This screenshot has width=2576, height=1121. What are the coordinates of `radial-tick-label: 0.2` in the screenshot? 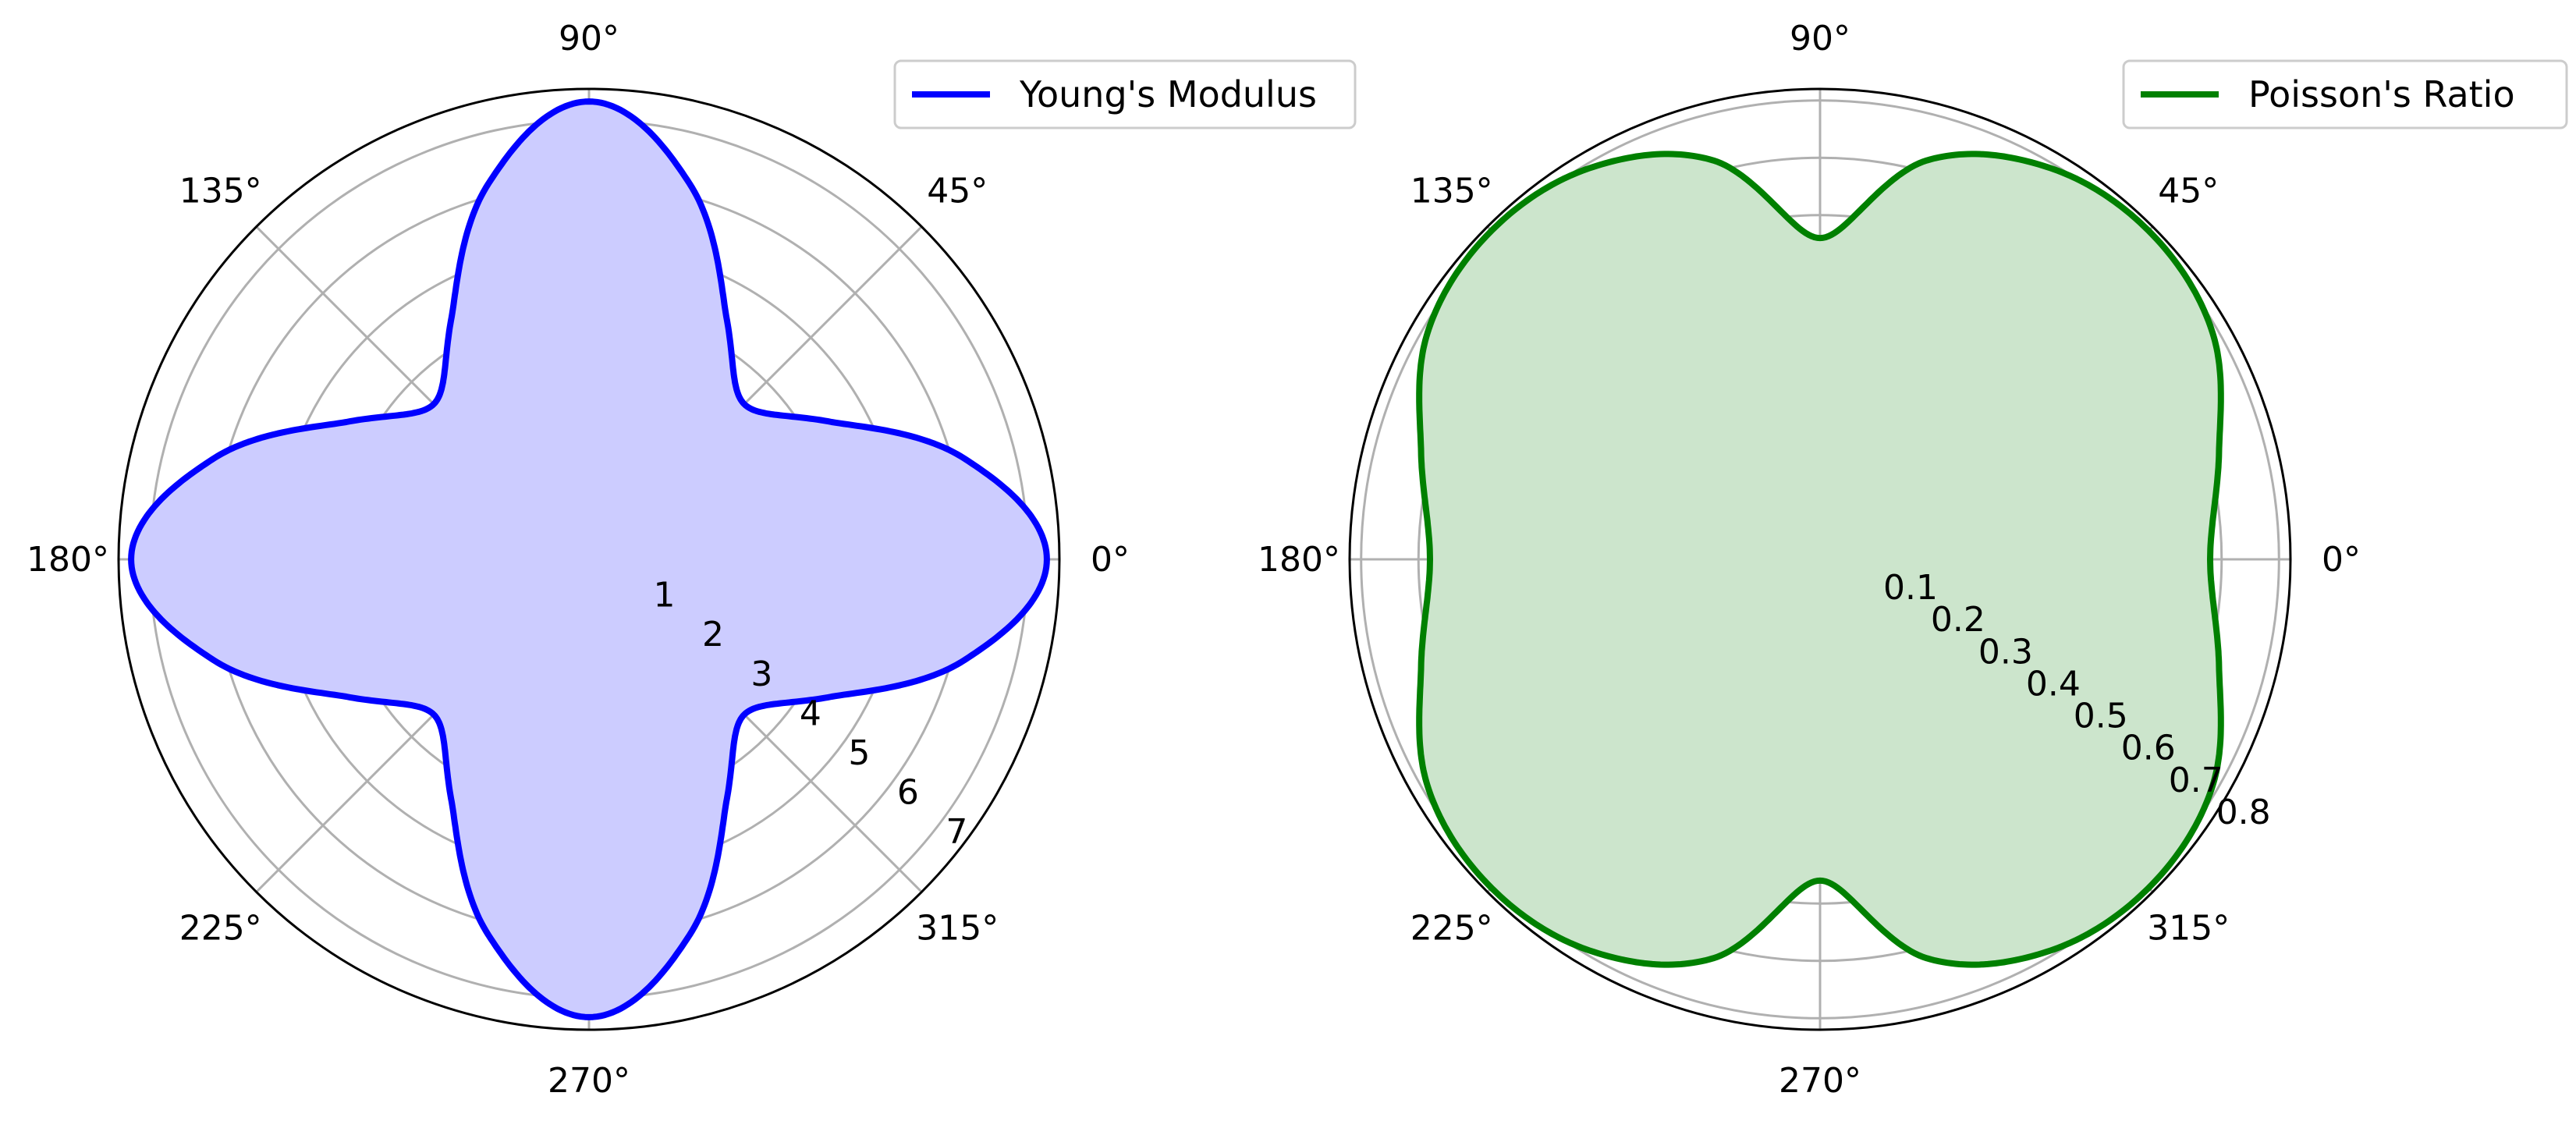 It's located at (1958, 620).